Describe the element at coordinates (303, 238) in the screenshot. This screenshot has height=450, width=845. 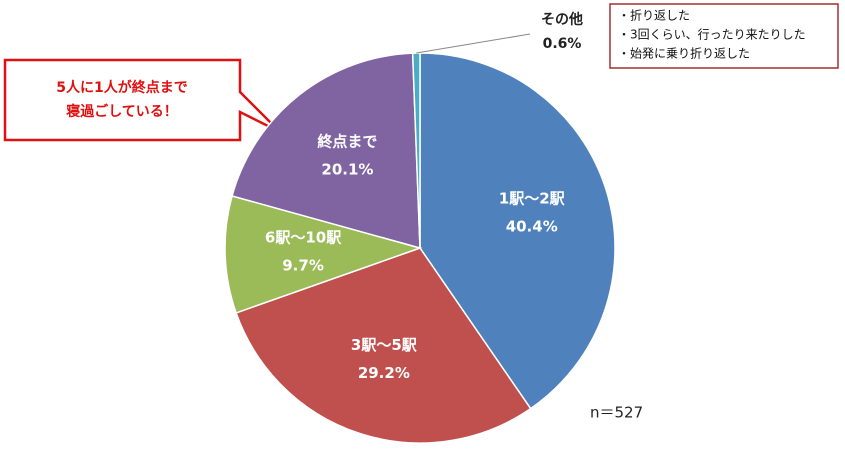
I see `slice-label: 6駅～10駅` at that location.